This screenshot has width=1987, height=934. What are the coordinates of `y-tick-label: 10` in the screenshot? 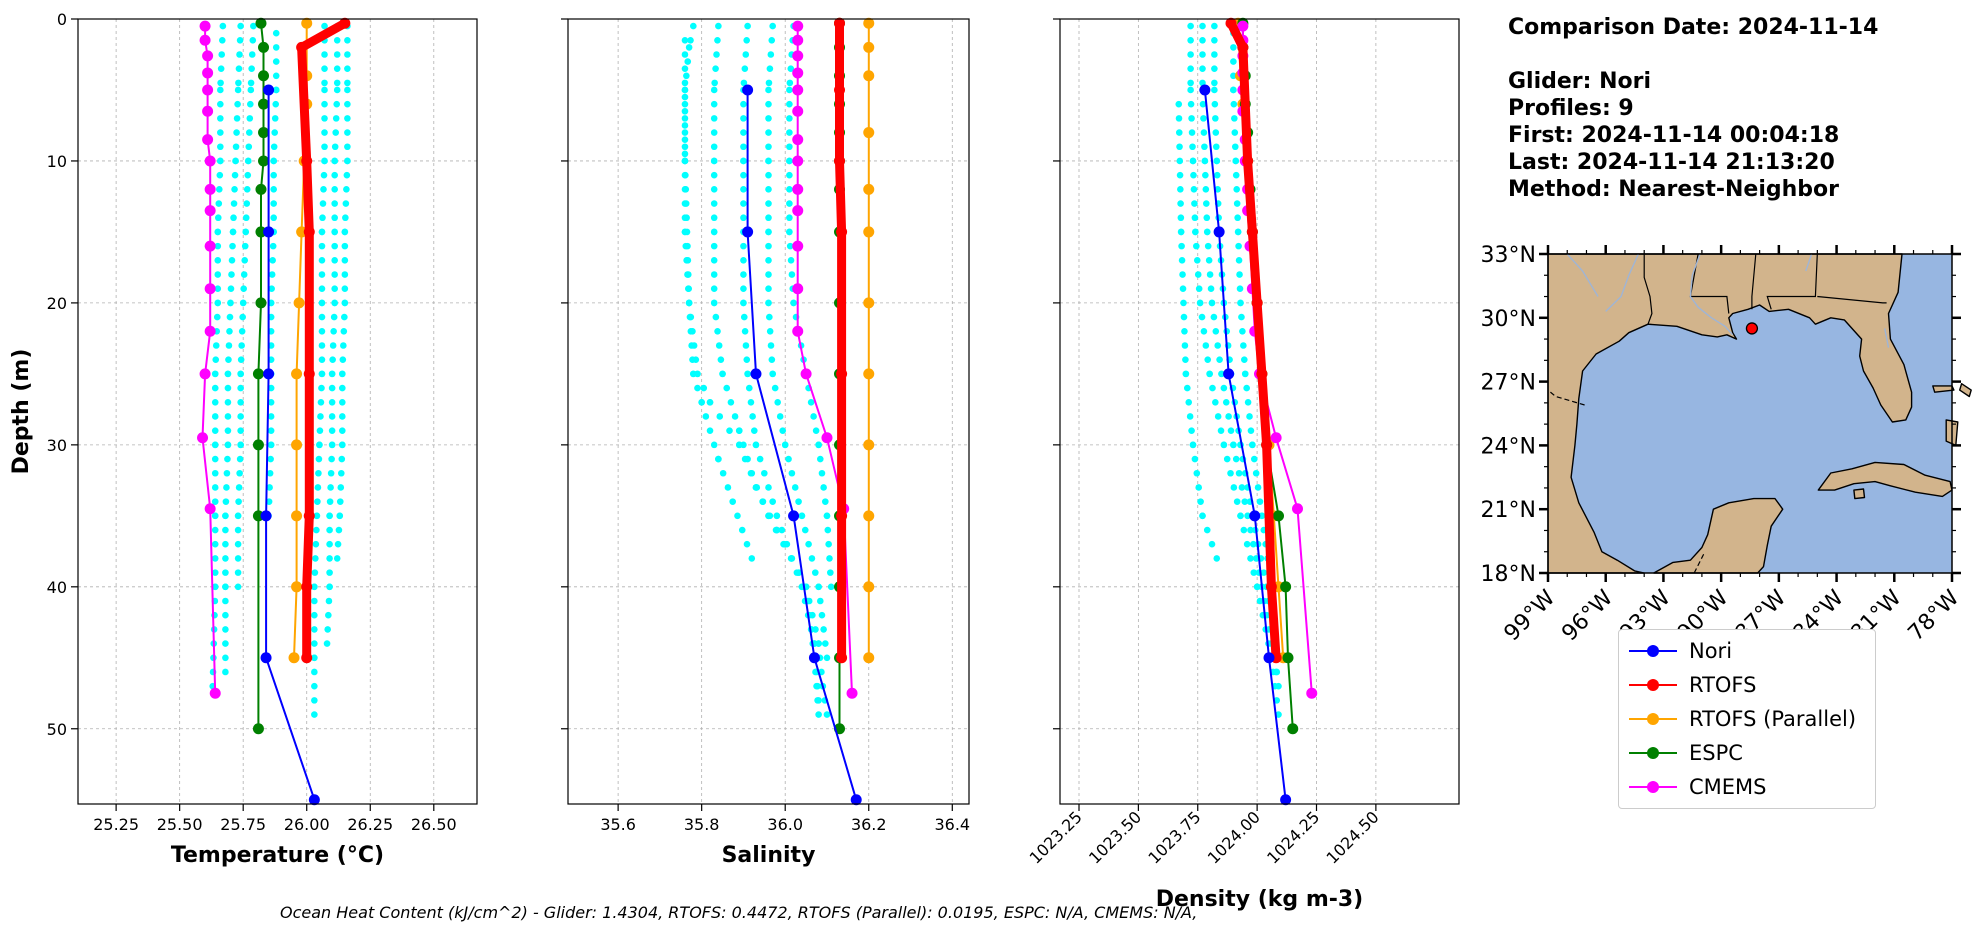 It's located at (57, 161).